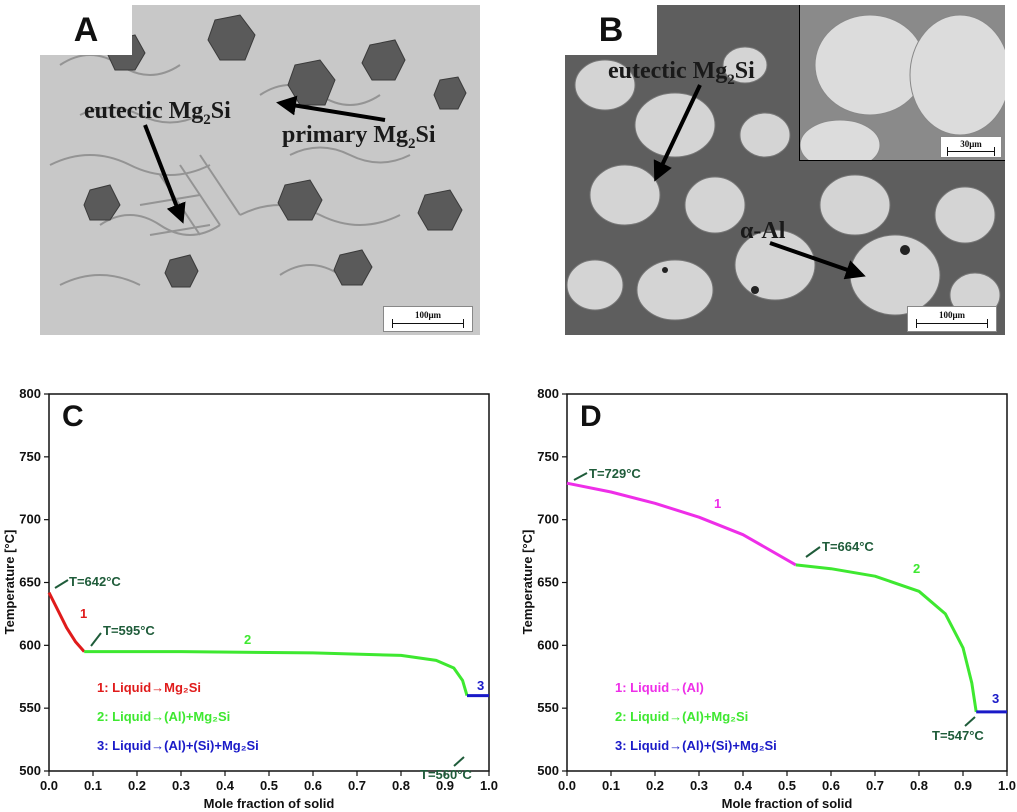  I want to click on chart-c-panel-letter: C, so click(73, 416).